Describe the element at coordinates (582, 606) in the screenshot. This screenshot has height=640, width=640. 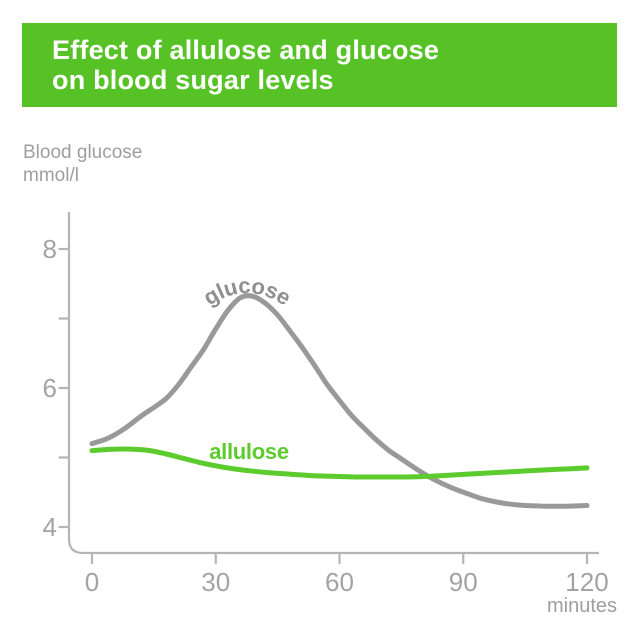
I see `x-axis-unit-label: minutes` at that location.